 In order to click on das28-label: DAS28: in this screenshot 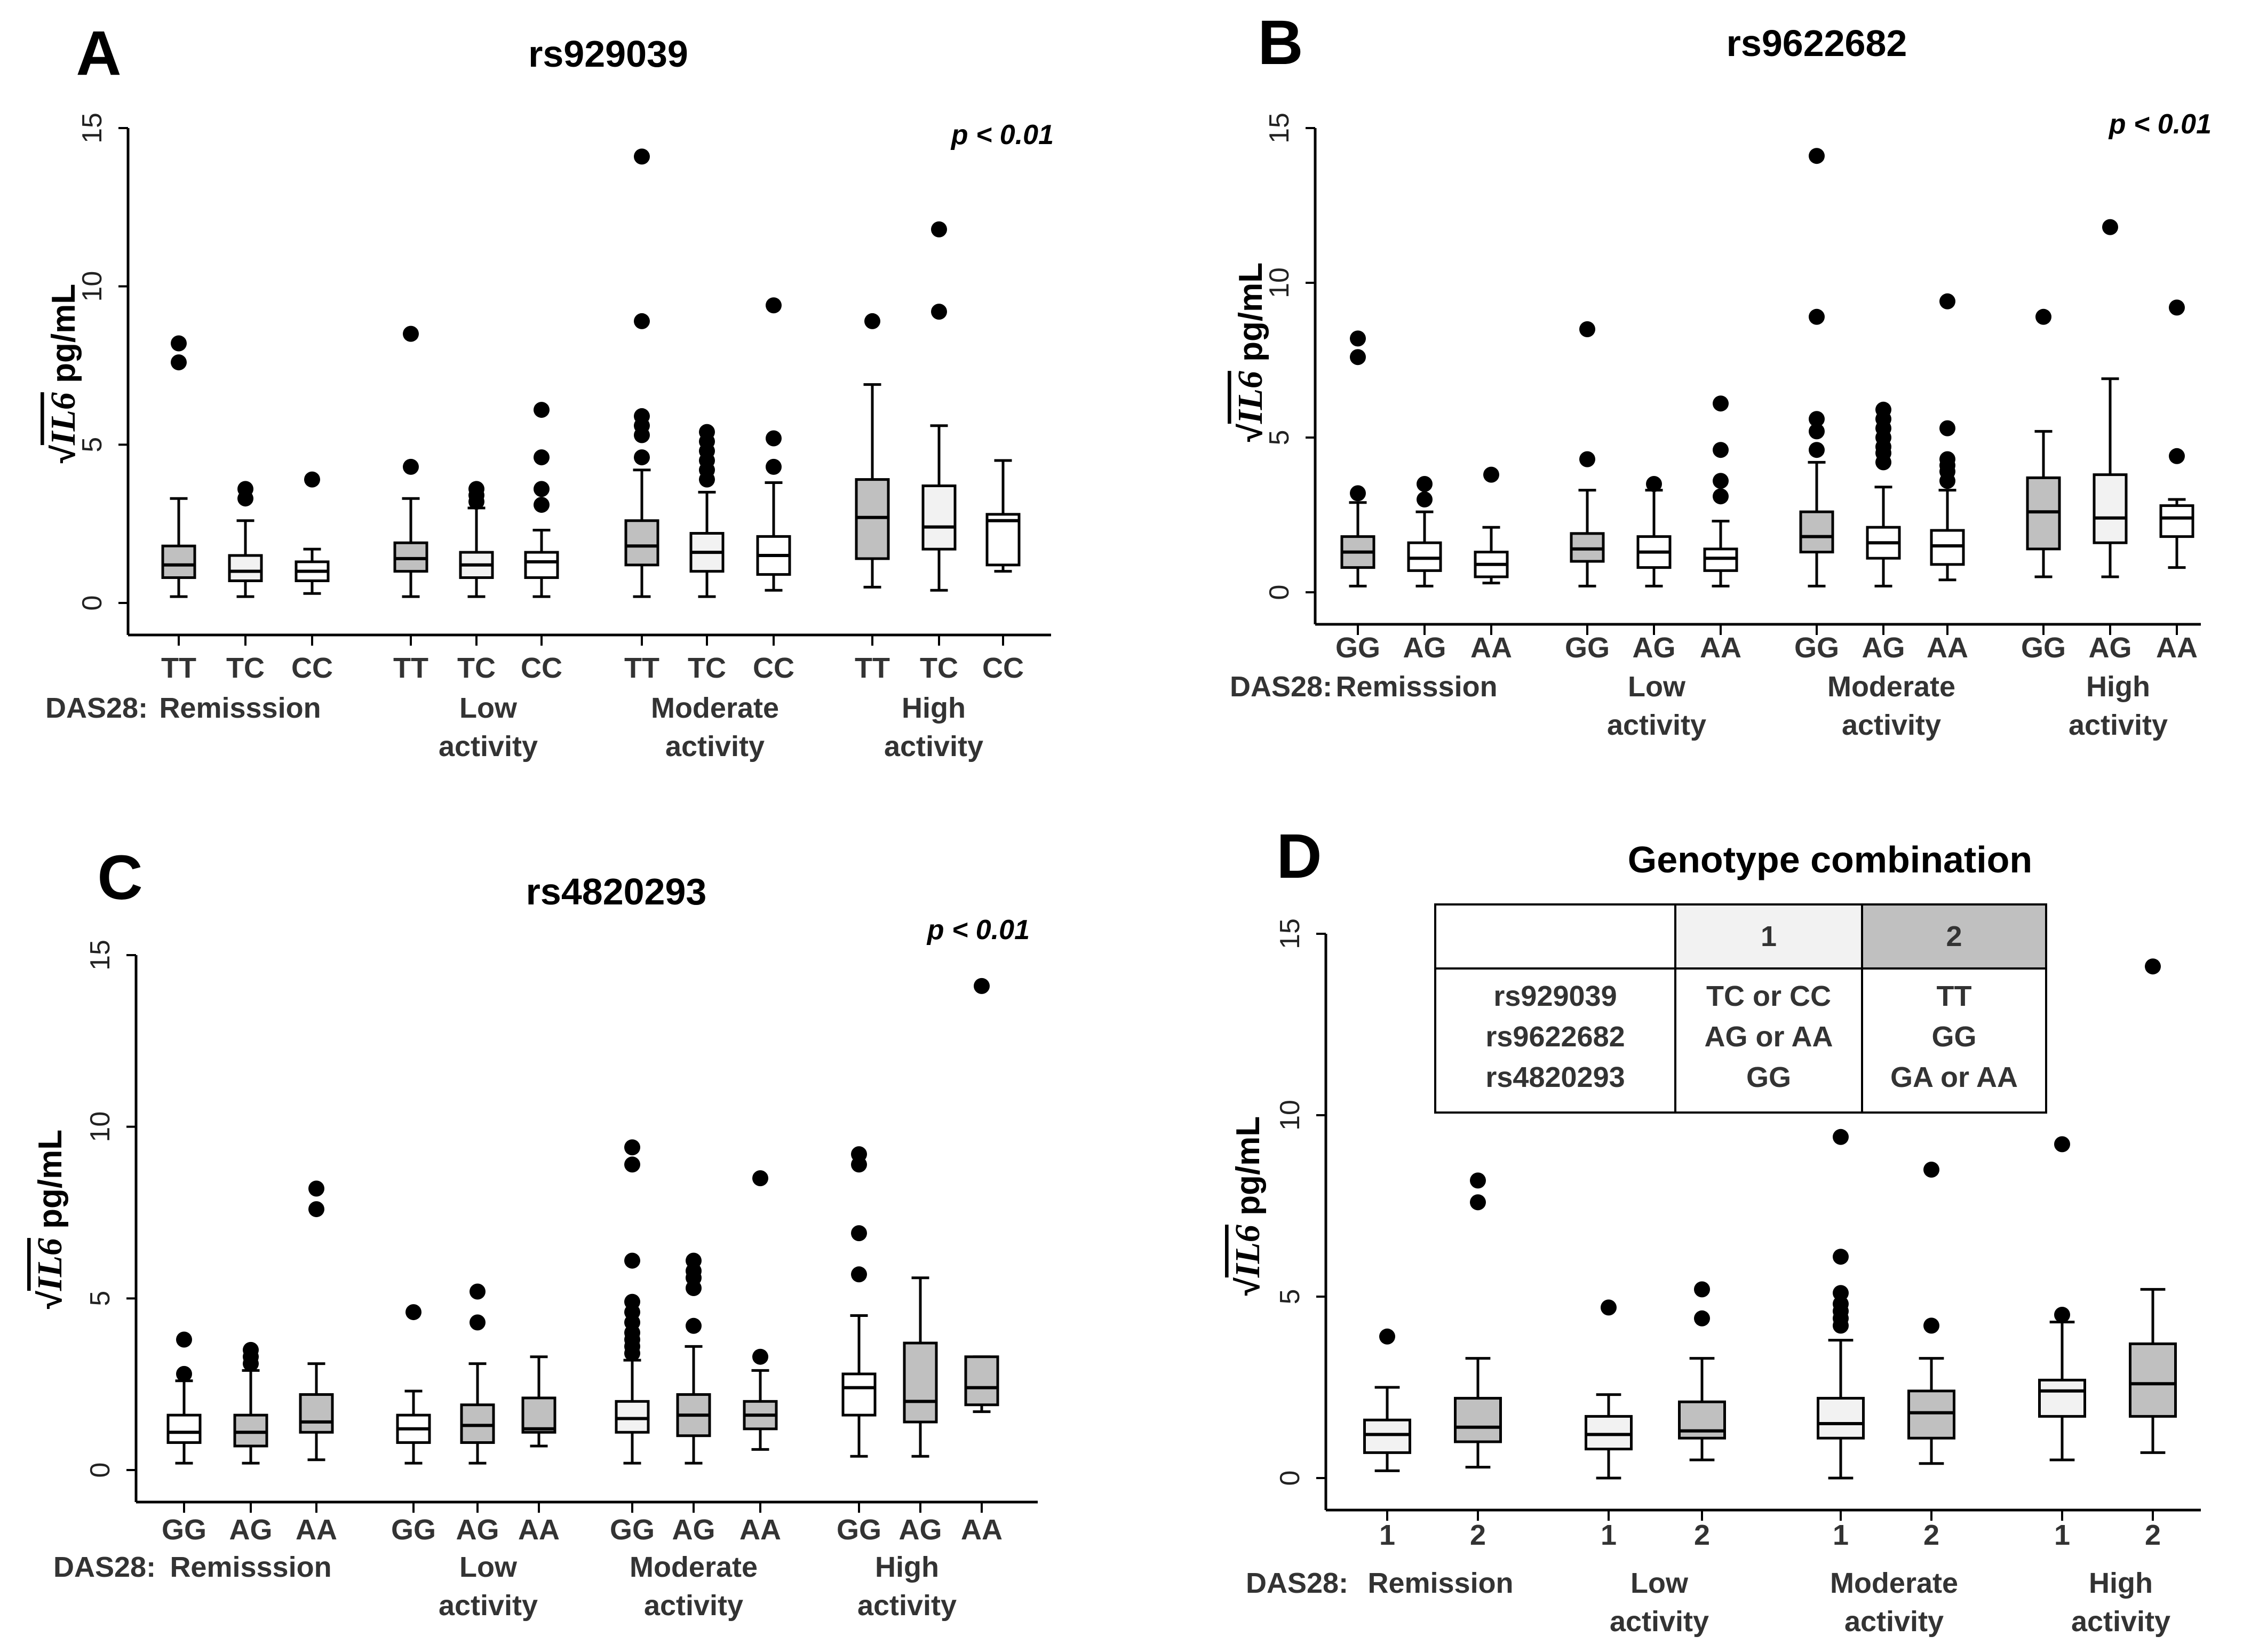, I will do `click(1281, 687)`.